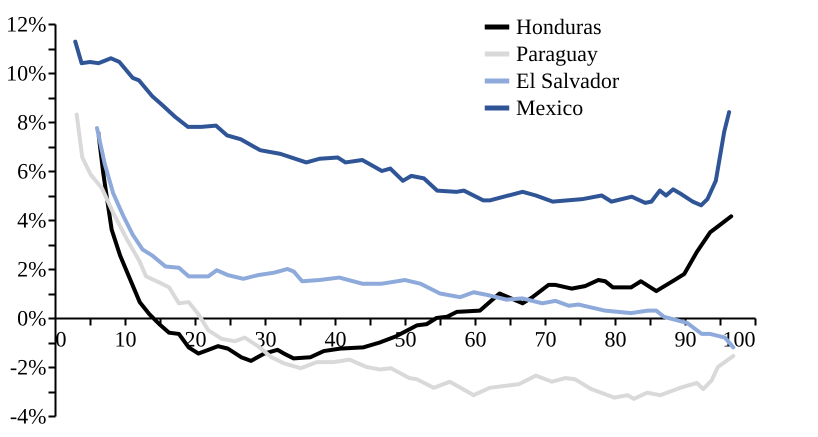  What do you see at coordinates (557, 53) in the screenshot?
I see `legend-label: Paraguay` at bounding box center [557, 53].